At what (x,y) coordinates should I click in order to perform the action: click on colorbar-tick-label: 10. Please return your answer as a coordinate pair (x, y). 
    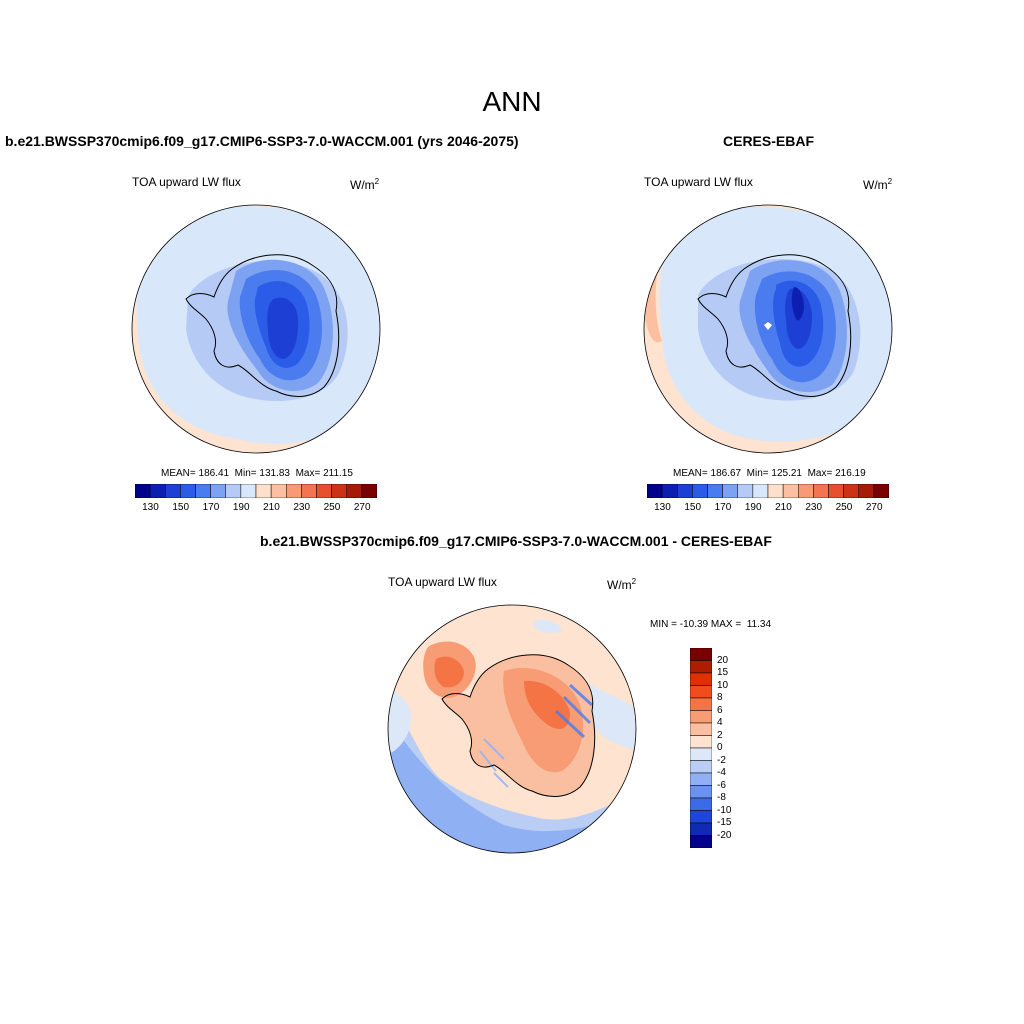
    Looking at the image, I should click on (723, 685).